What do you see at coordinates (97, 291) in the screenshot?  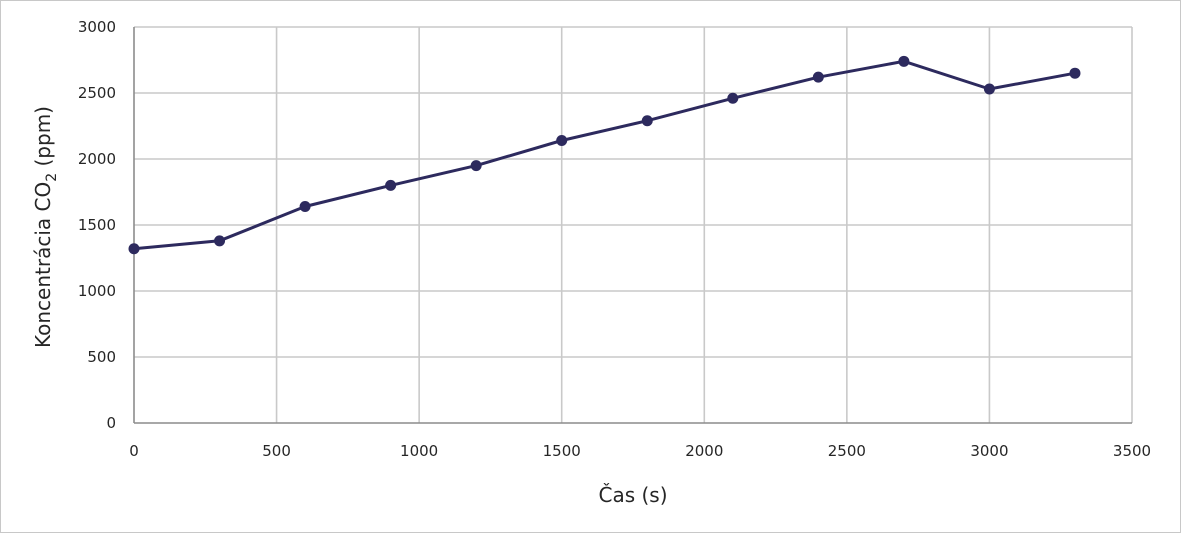 I see `y-tick-label: 1000` at bounding box center [97, 291].